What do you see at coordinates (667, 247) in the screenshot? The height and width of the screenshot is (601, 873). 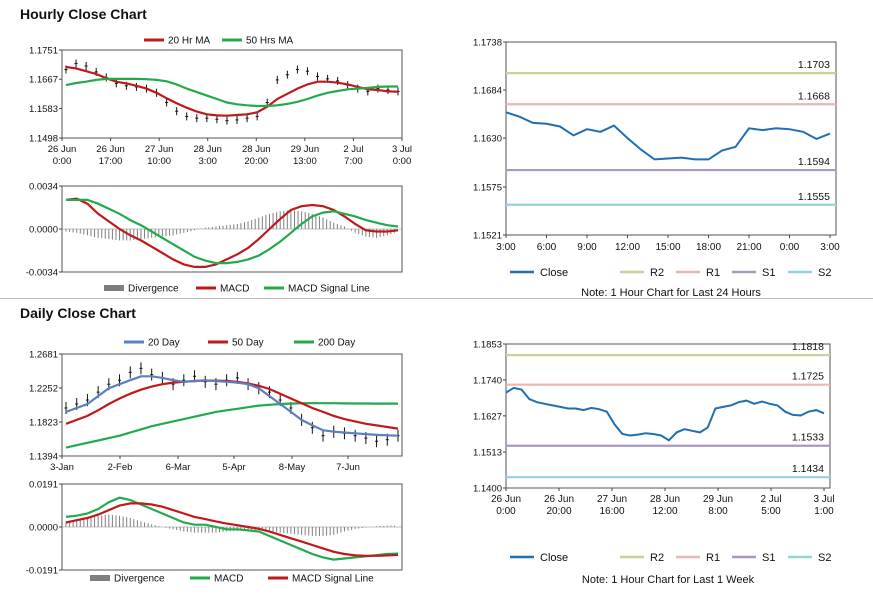 I see `x-tick-label: 15:00` at bounding box center [667, 247].